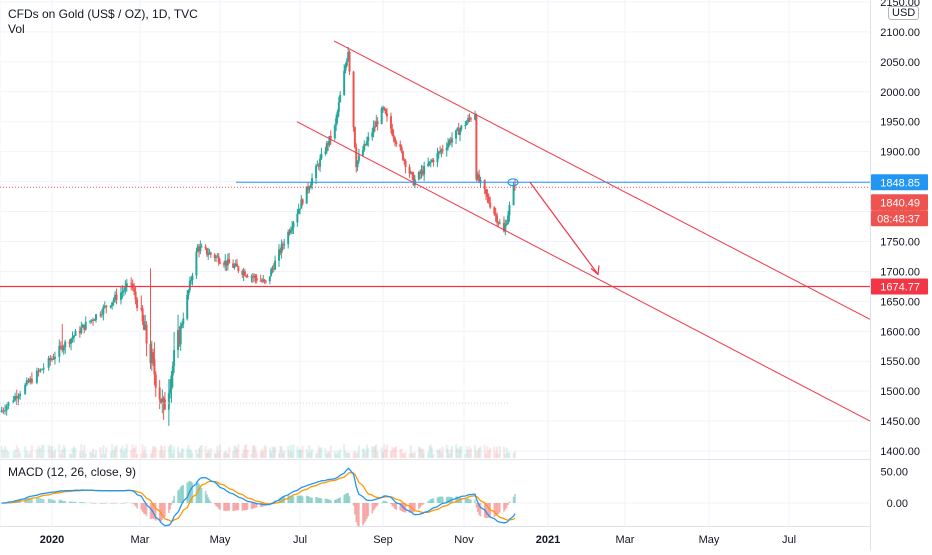 The height and width of the screenshot is (555, 932). I want to click on macd-label: MACD (12, 26, close, 9), so click(72, 472).